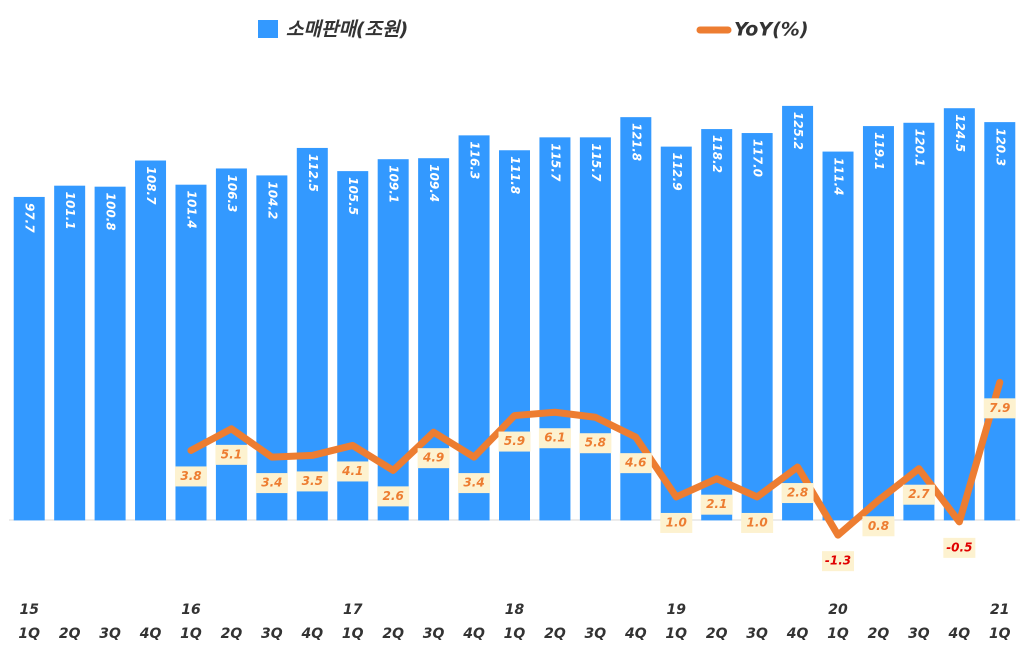 This screenshot has height=646, width=1024. What do you see at coordinates (1000, 147) in the screenshot?
I see `bar-value-label: 120.3` at bounding box center [1000, 147].